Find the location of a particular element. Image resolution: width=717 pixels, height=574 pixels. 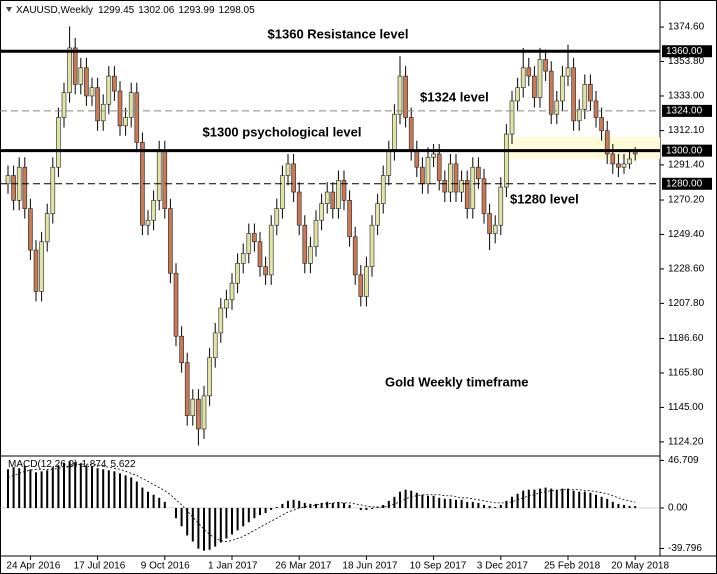

x-tick-label: 25 Feb 2018 is located at coordinates (572, 566).